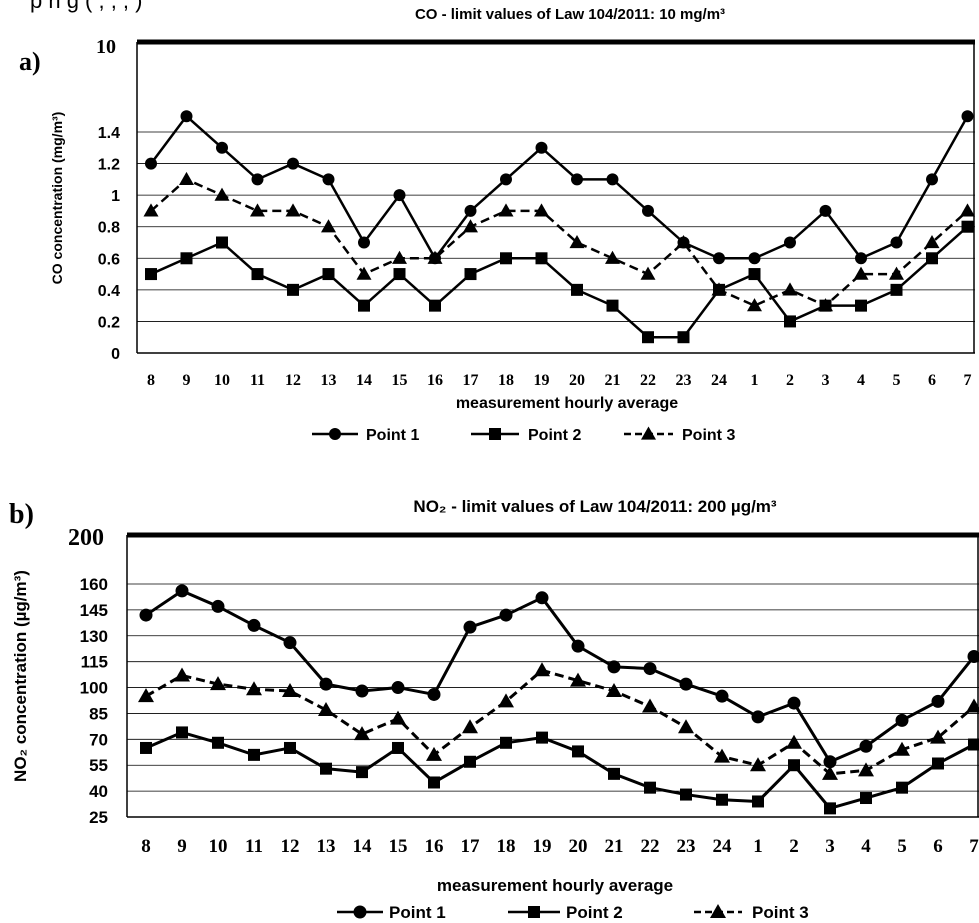 The image size is (979, 923). I want to click on x-tick-label: 17, so click(471, 846).